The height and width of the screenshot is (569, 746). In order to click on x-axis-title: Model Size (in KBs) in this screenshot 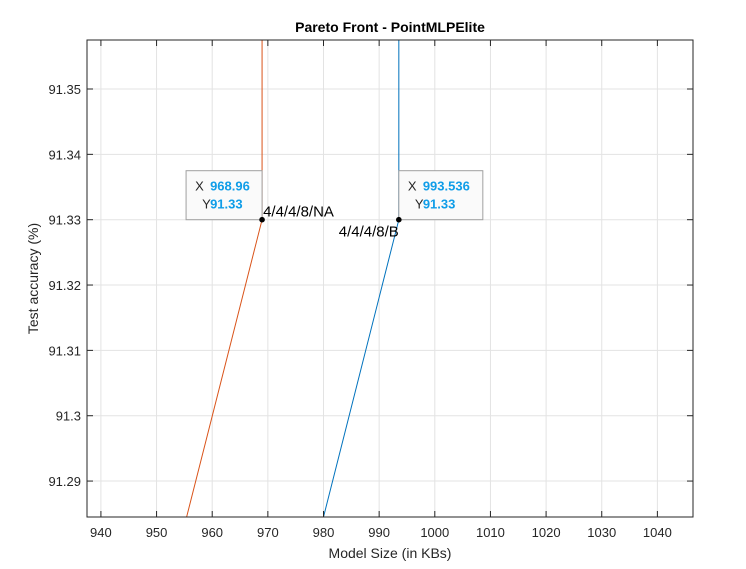, I will do `click(390, 553)`.